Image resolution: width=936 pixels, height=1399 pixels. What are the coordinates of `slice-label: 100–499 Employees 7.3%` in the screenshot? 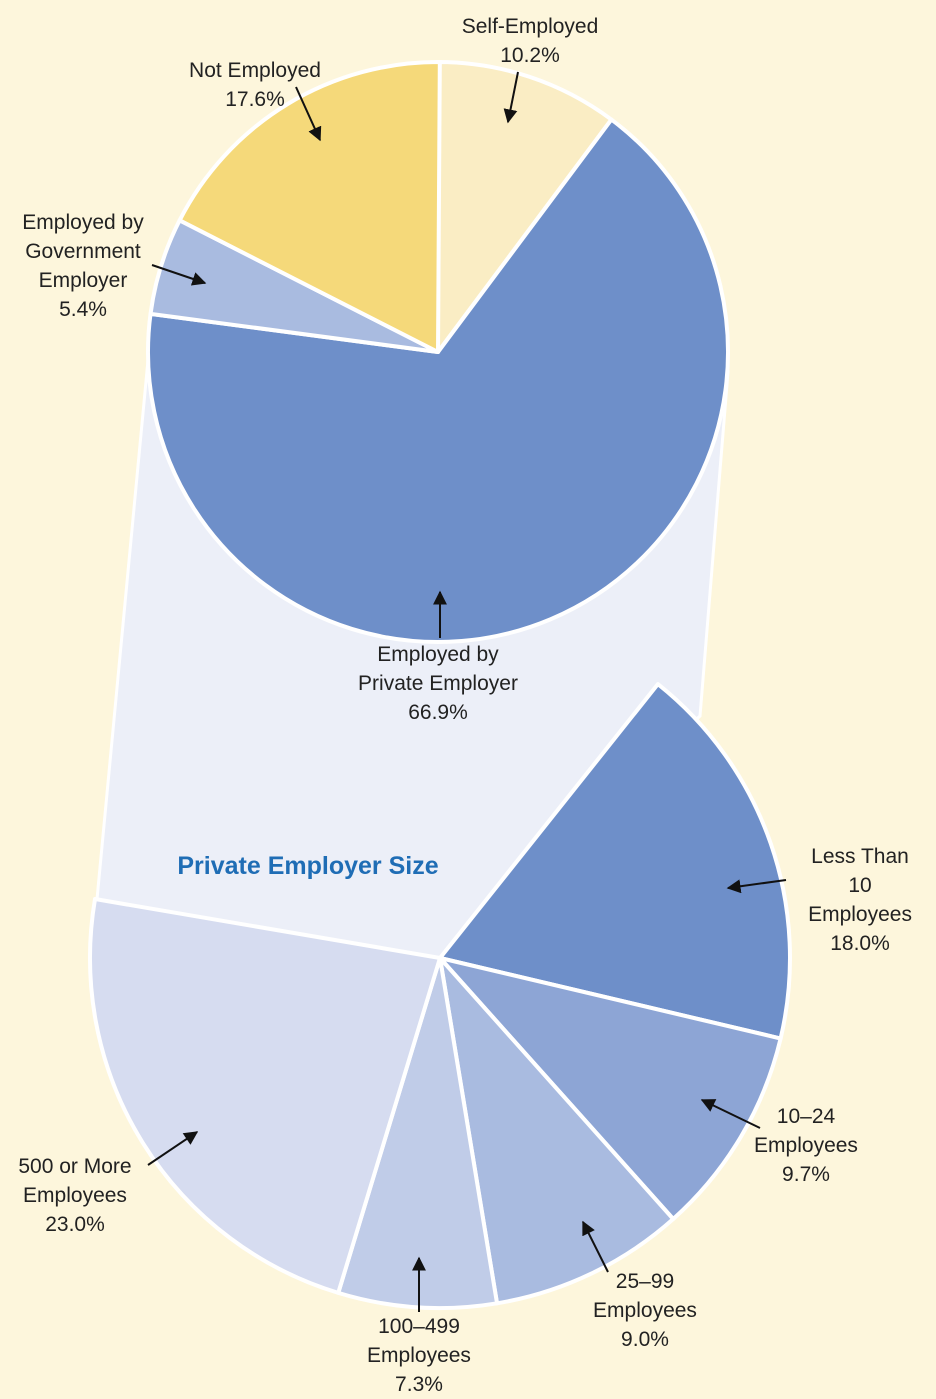 It's located at (419, 1355).